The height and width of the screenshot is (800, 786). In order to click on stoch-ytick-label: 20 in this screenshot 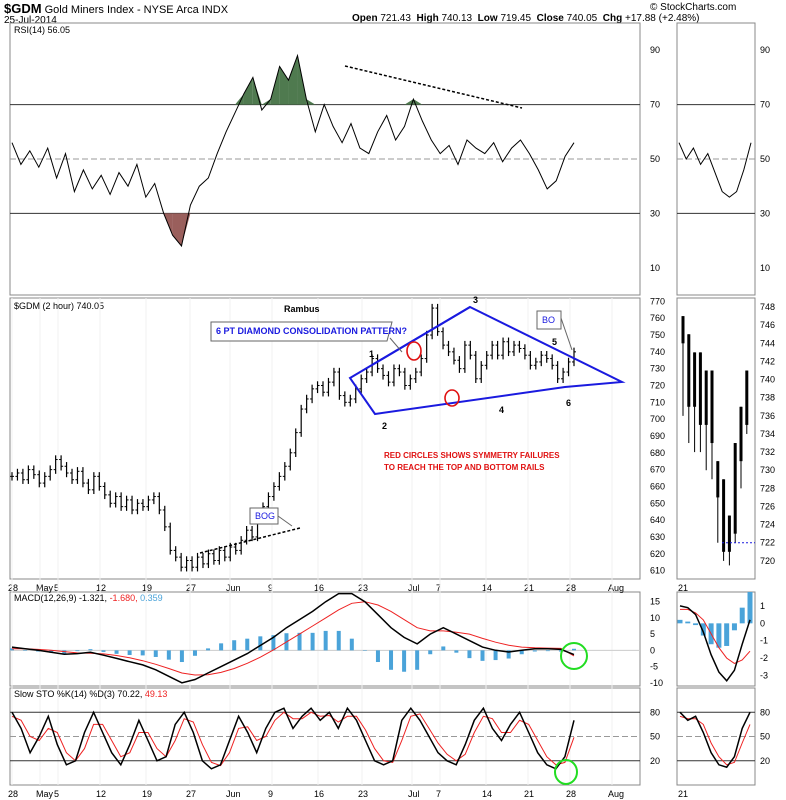, I will do `click(655, 761)`.